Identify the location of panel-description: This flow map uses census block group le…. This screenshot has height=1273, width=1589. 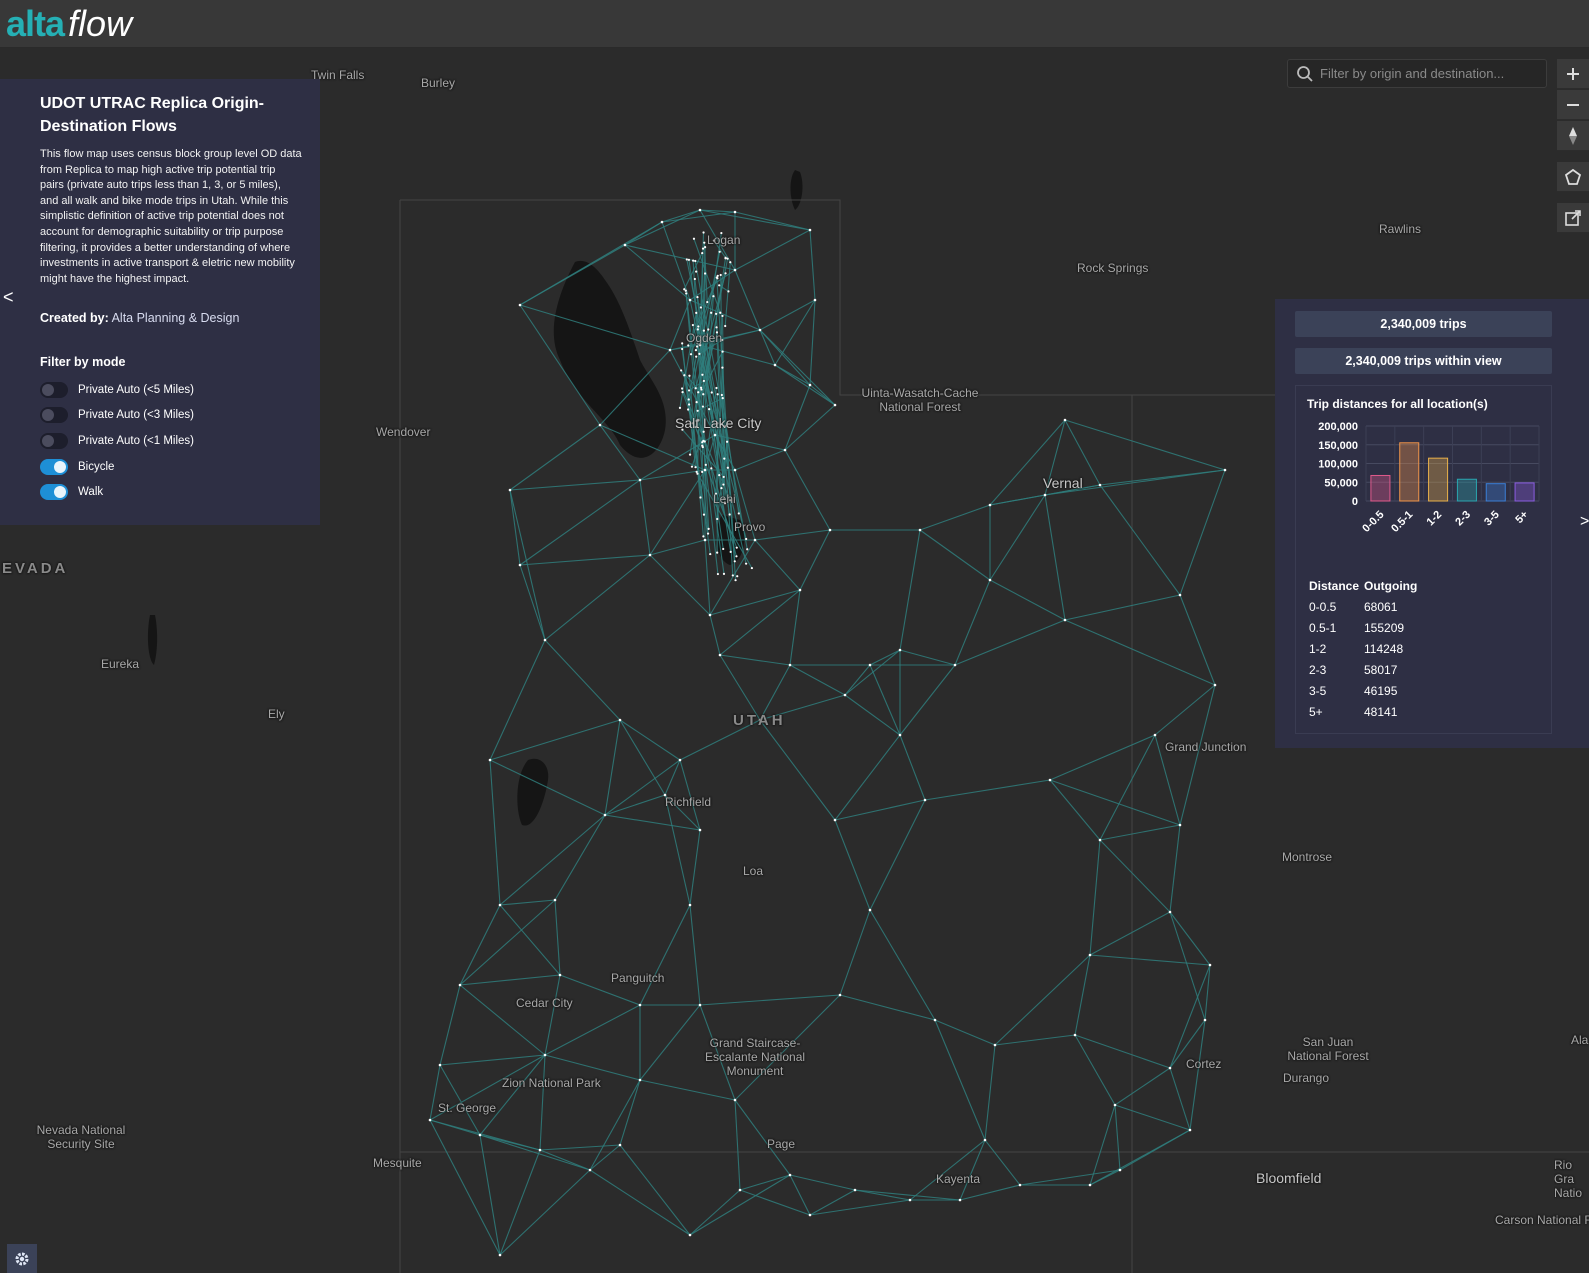
(171, 216).